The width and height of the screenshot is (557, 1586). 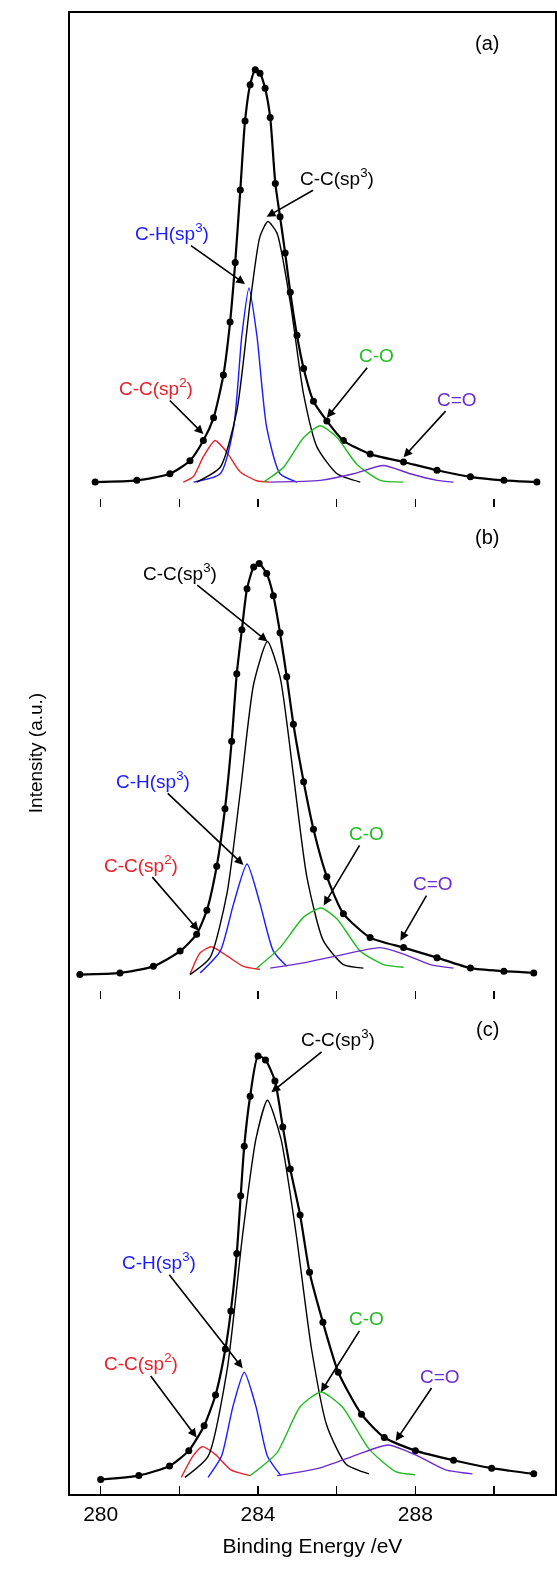 What do you see at coordinates (36, 753) in the screenshot?
I see `y-axis-title: Intensity (a.u.)` at bounding box center [36, 753].